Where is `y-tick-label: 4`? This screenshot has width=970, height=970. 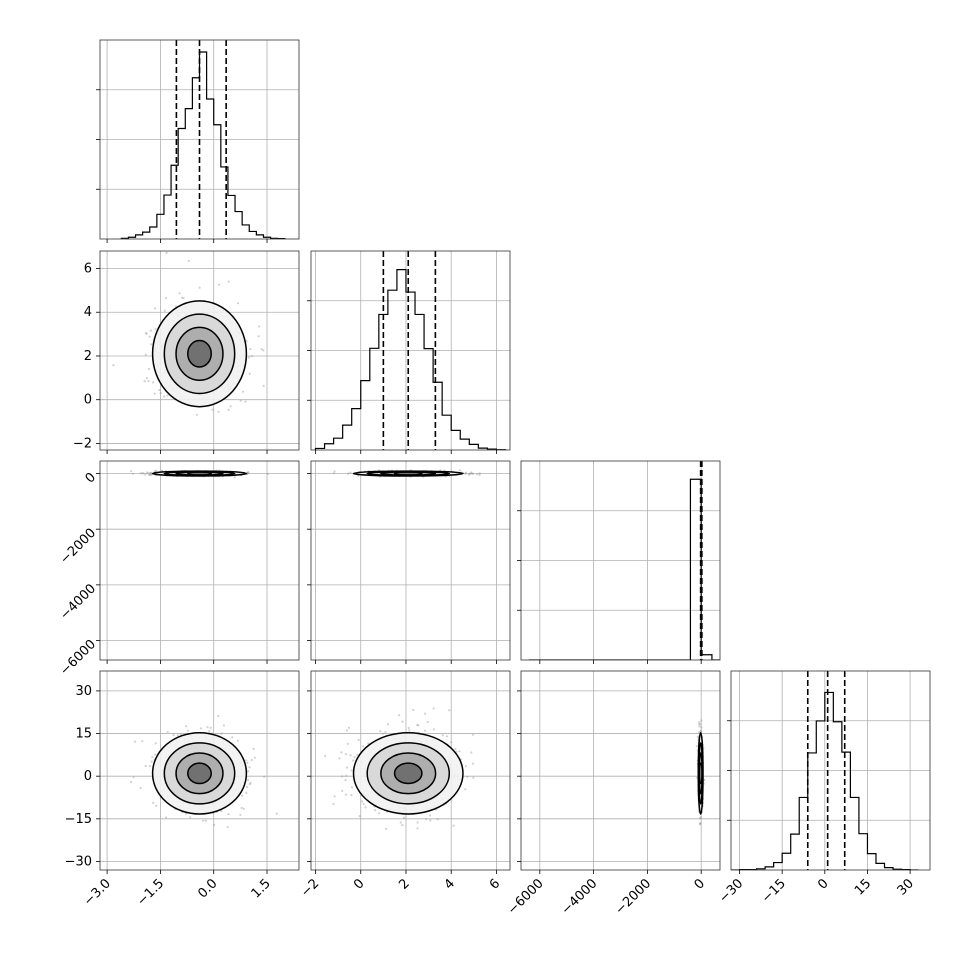 y-tick-label: 4 is located at coordinates (88, 312).